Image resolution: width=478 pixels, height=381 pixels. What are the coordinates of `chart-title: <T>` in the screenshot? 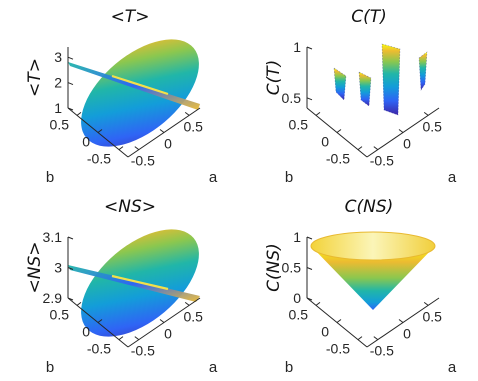 It's located at (130, 17).